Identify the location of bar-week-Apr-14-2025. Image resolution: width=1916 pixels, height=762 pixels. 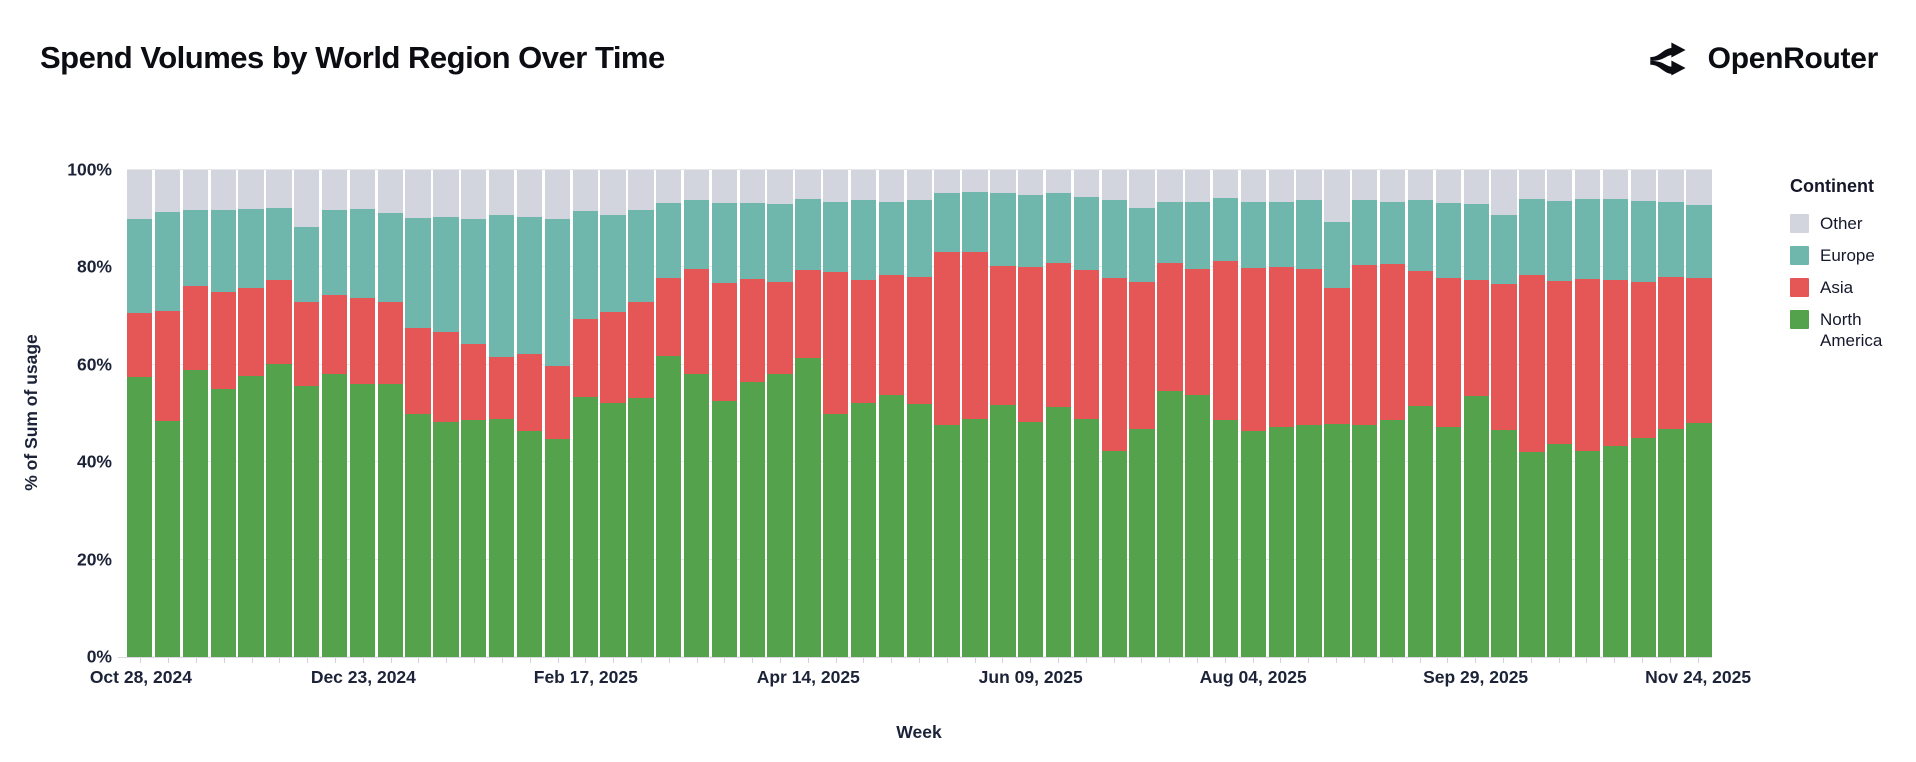
(808, 413).